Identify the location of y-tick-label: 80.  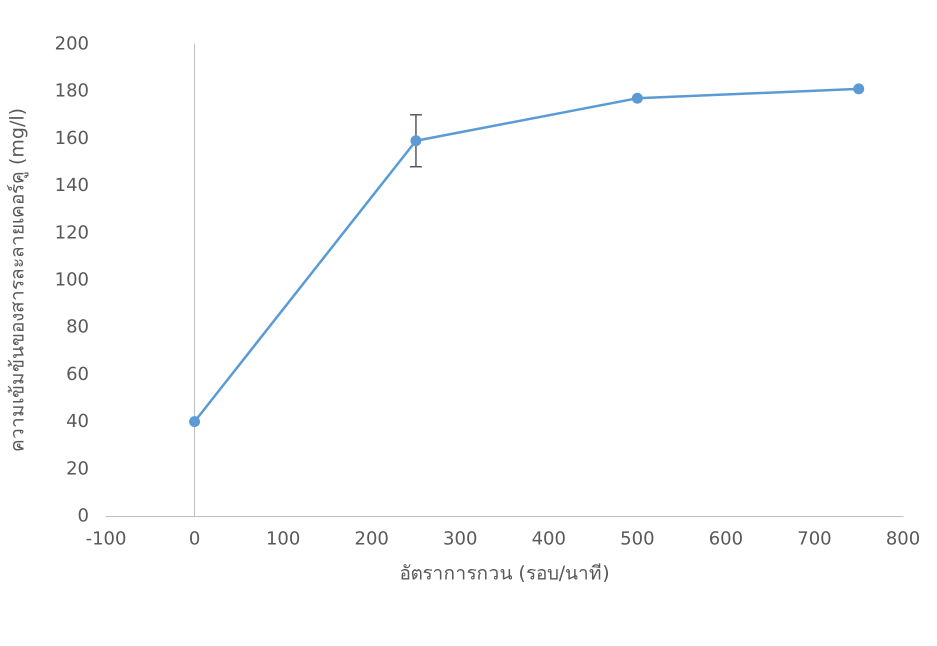
(77, 327).